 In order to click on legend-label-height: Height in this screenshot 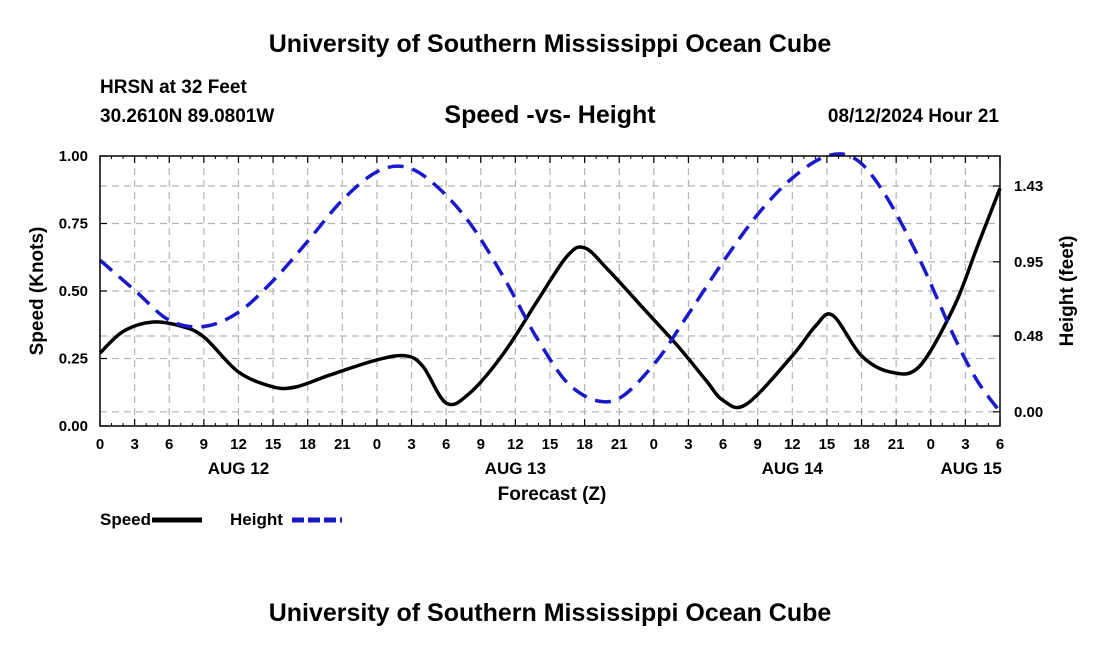, I will do `click(256, 519)`.